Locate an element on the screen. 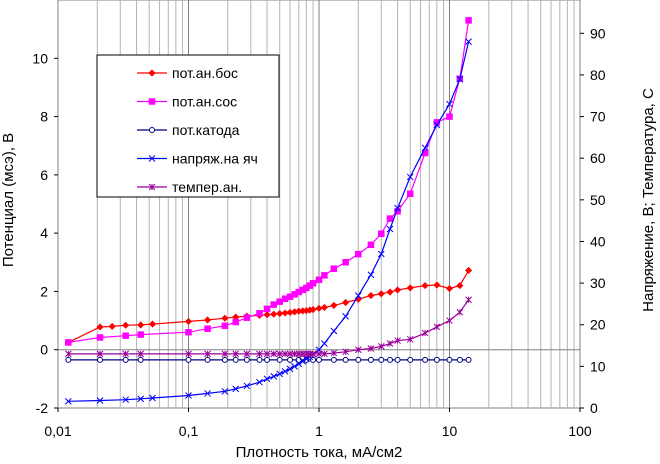 The image size is (660, 464). y-left-tick-label: 8 is located at coordinates (44, 117).